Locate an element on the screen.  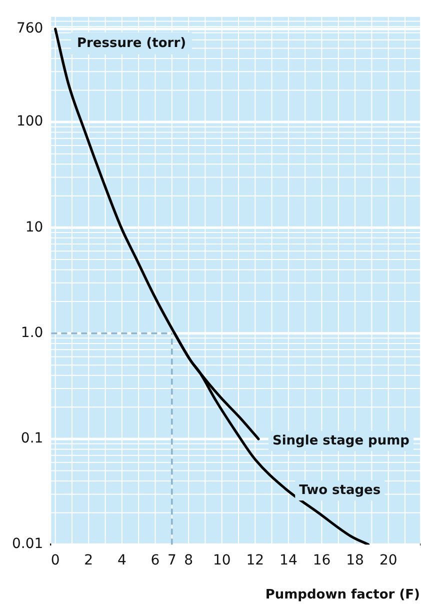
x-tick-label: 2 is located at coordinates (89, 560).